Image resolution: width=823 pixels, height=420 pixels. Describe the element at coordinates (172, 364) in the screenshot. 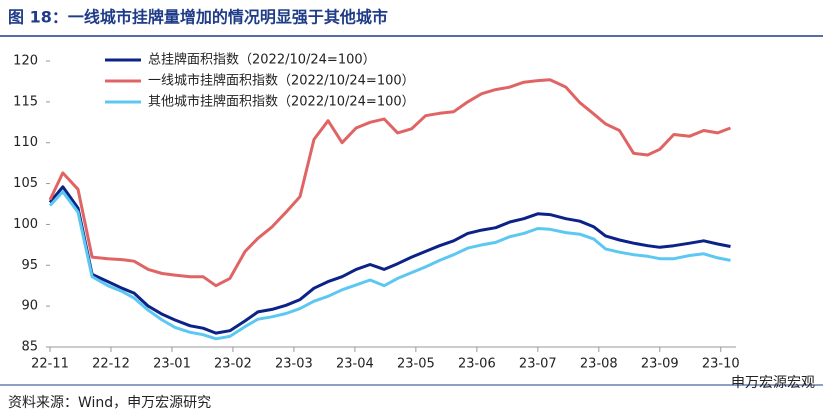

I see `x-tick-label: 23-01` at that location.